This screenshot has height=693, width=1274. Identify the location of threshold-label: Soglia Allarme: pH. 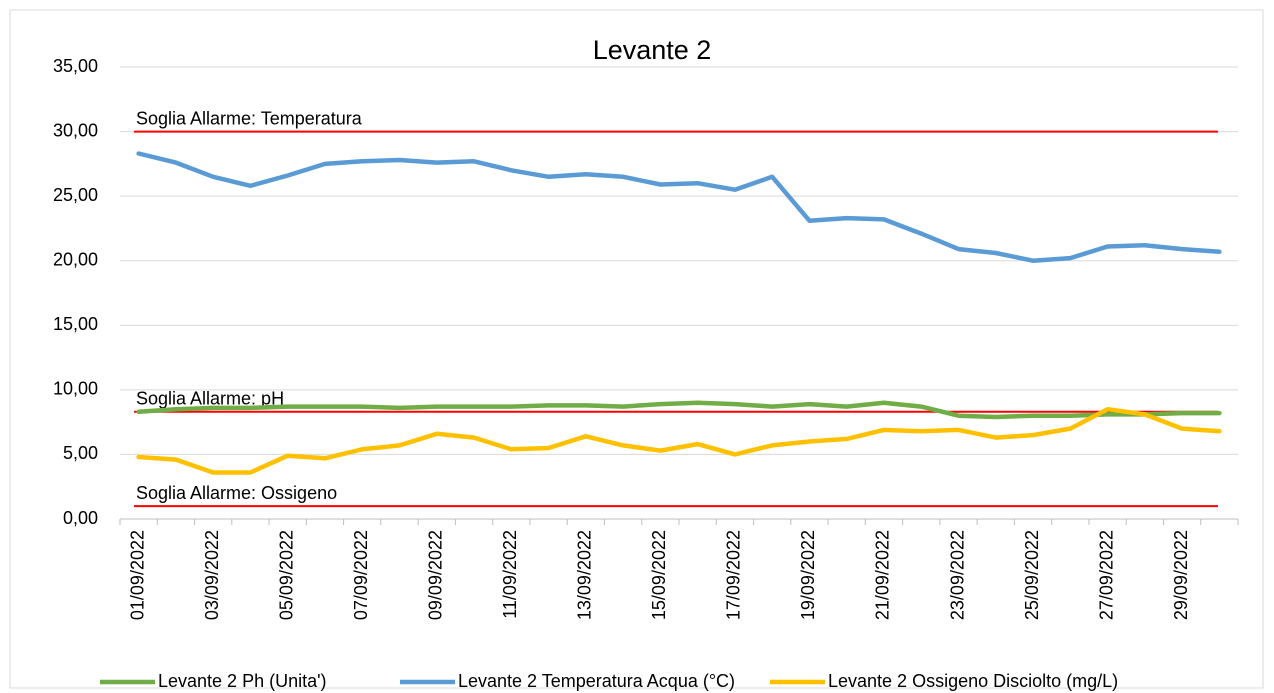
(210, 399).